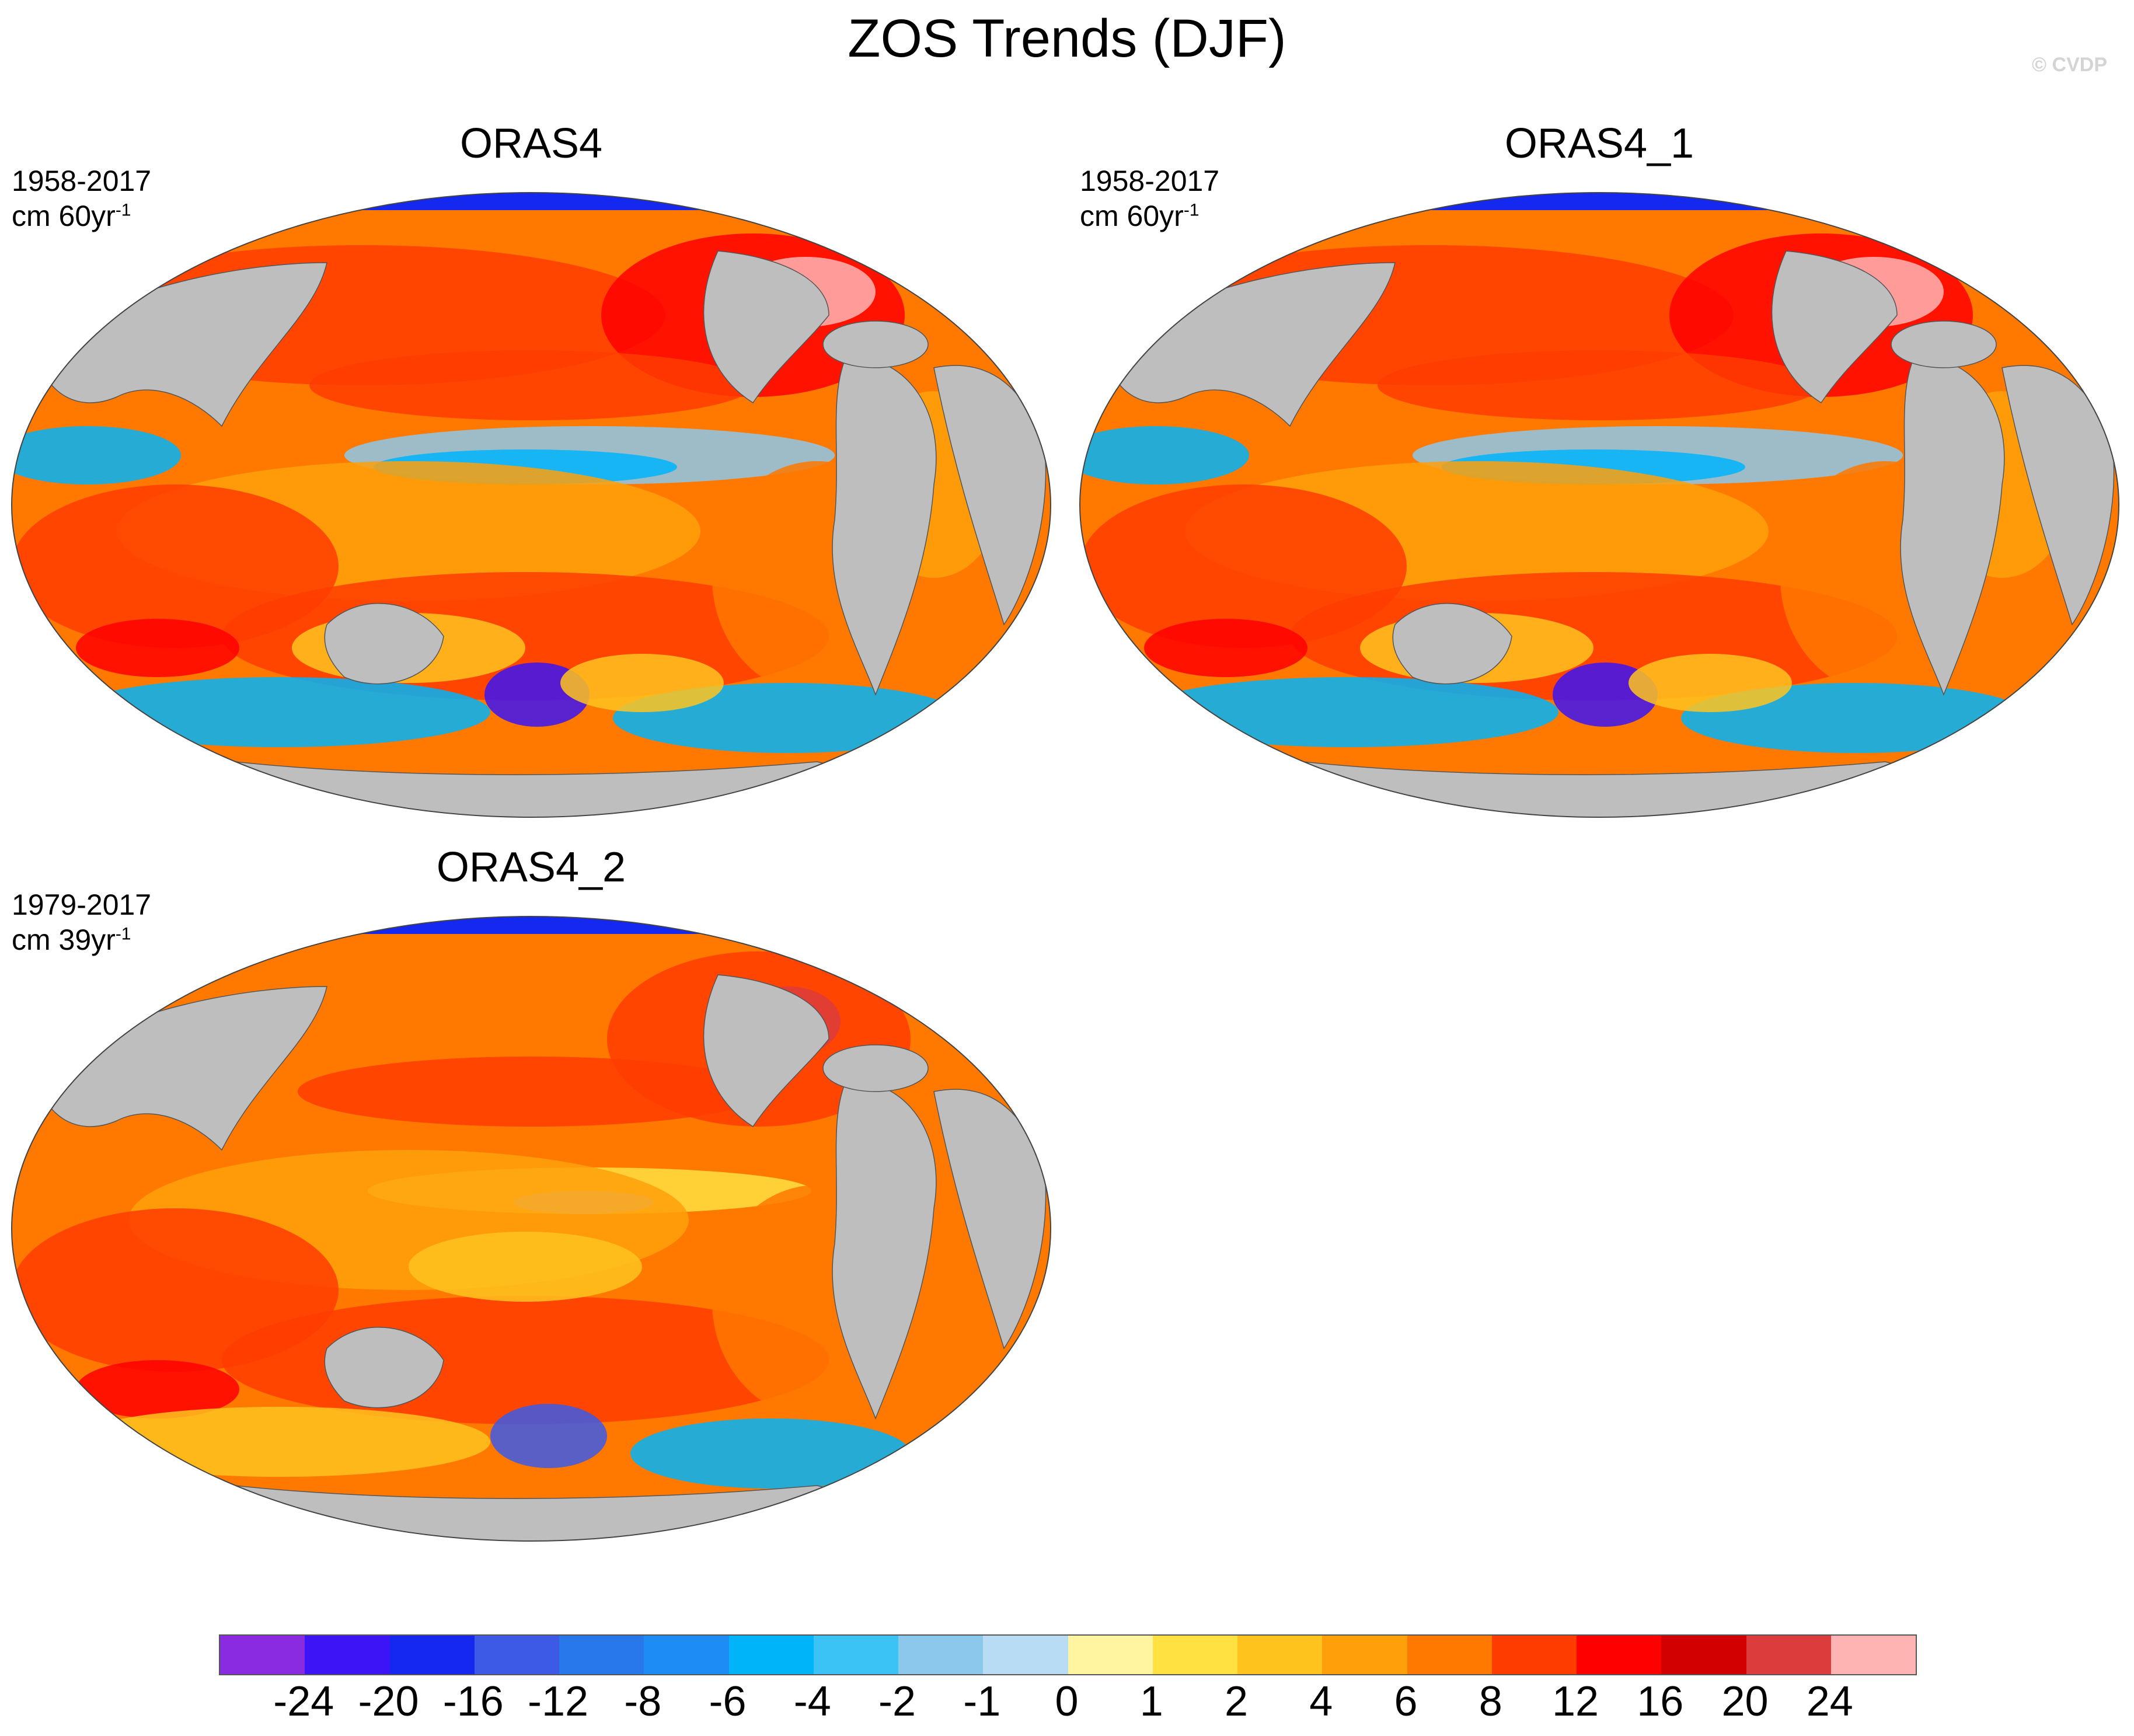 This screenshot has width=2134, height=1736. Describe the element at coordinates (71, 939) in the screenshot. I see `panel-units: cm 39yr-1` at that location.